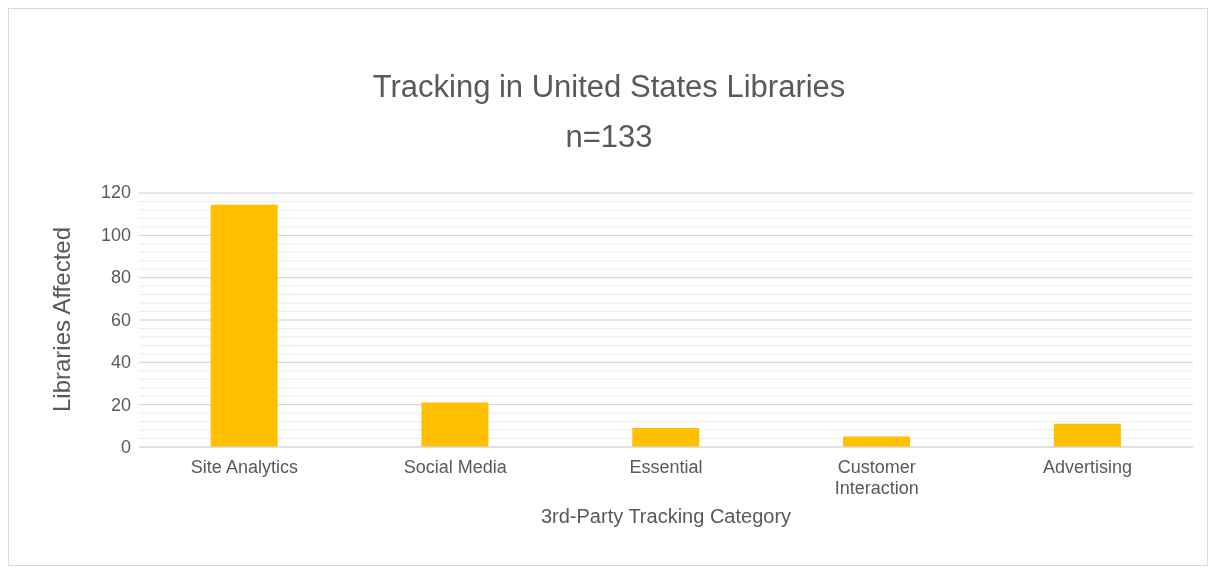 The width and height of the screenshot is (1218, 575). I want to click on x-axis-title: 3rd-Party Tracking Category, so click(666, 516).